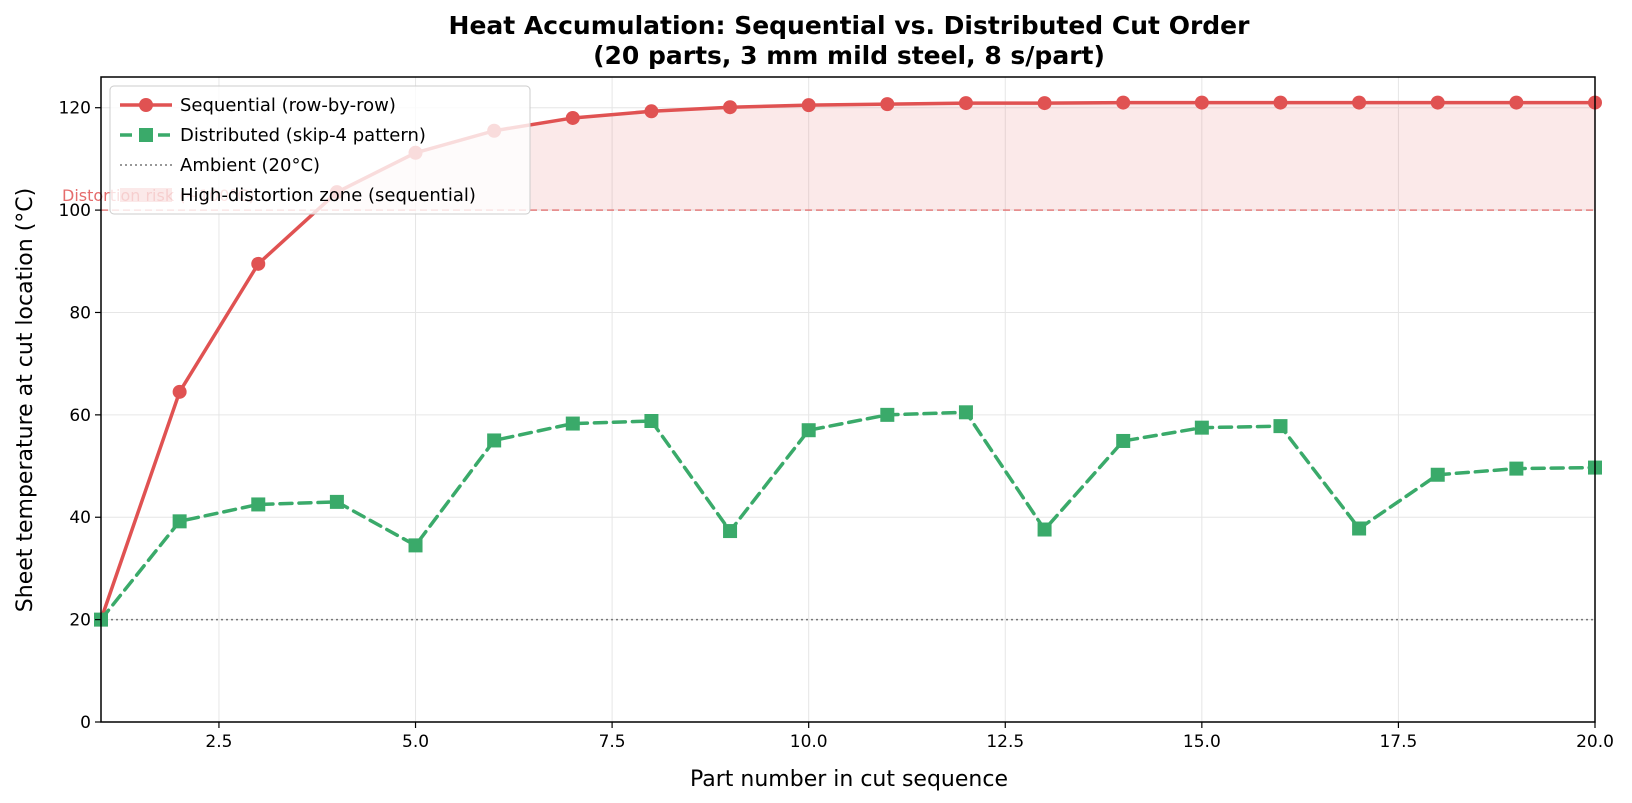  I want to click on x-axis-ticks: 2.5 5.0 7.5 10.0 12.5 15.0 17.5 20.0, so click(909, 737).